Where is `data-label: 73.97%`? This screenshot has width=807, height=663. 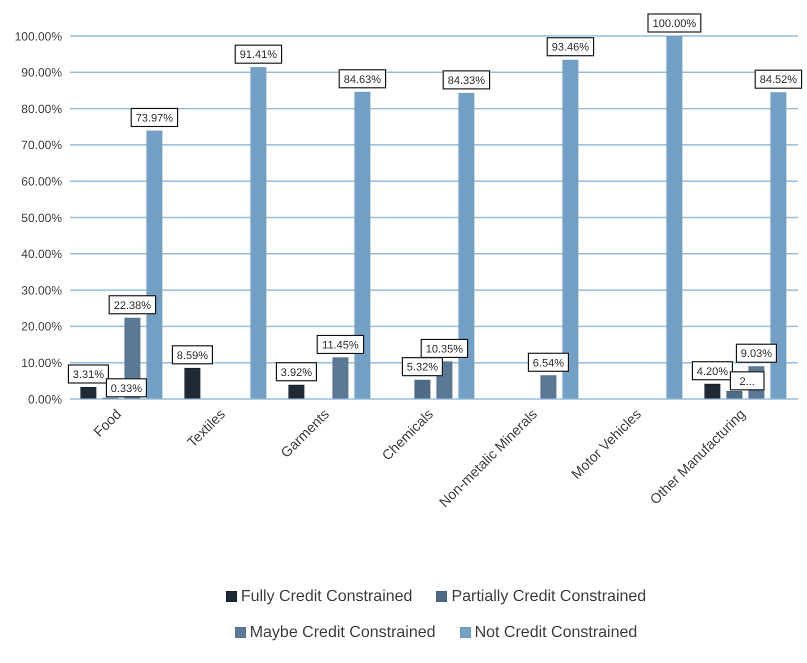
data-label: 73.97% is located at coordinates (155, 118).